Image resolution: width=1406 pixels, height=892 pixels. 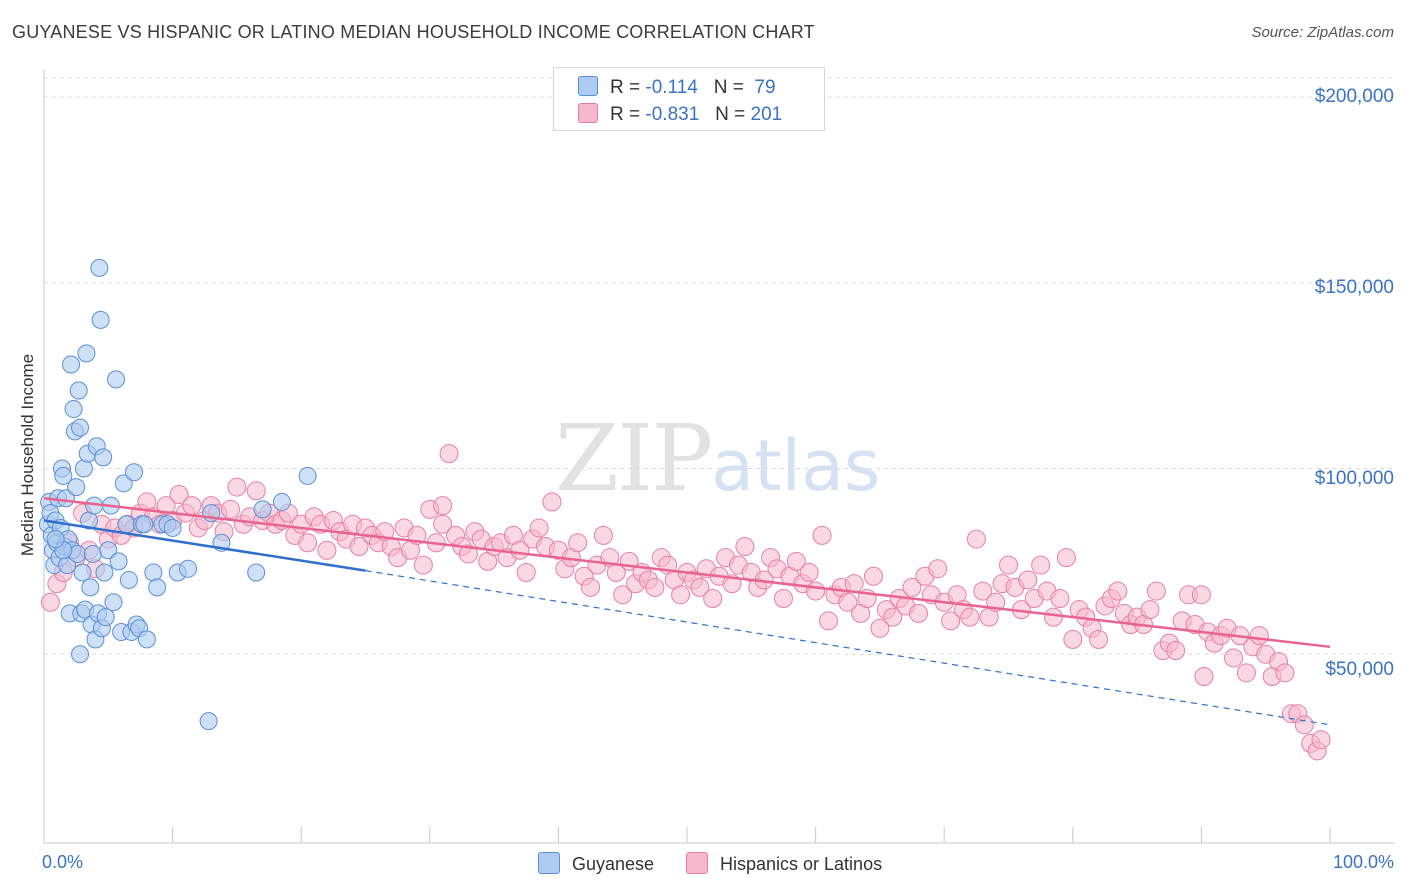 I want to click on y-tick-label-100000: $100,000, so click(x=1354, y=478).